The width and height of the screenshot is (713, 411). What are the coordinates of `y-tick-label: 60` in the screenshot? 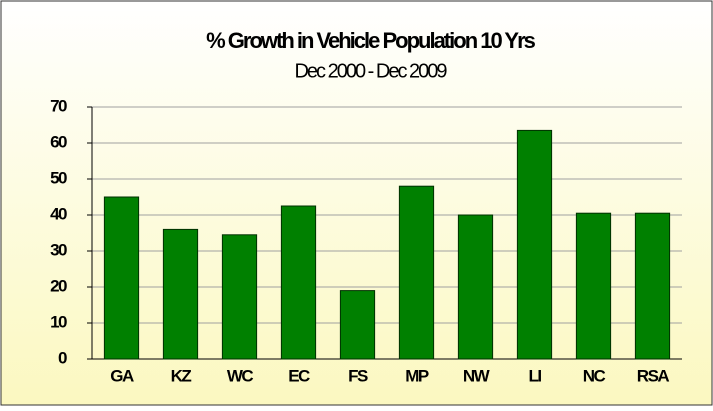 It's located at (58, 141).